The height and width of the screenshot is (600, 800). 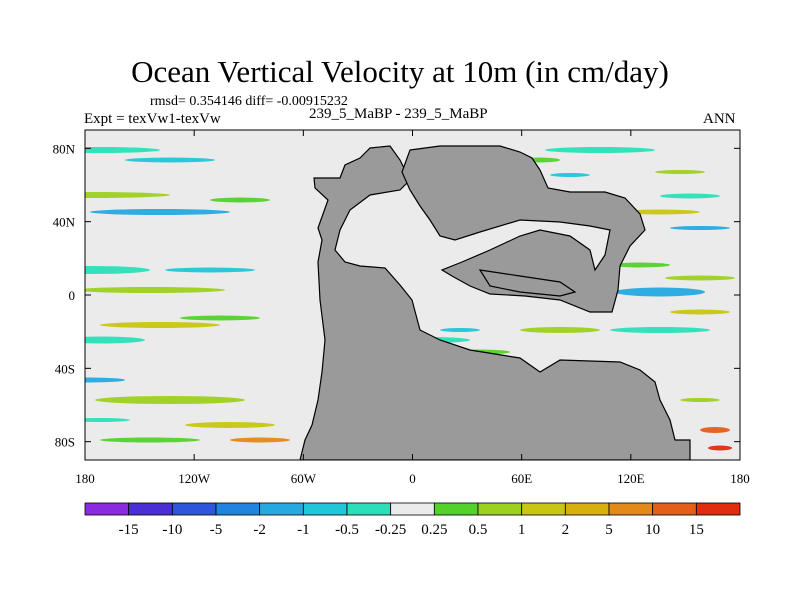 What do you see at coordinates (129, 530) in the screenshot?
I see `colorbar-label: -15` at bounding box center [129, 530].